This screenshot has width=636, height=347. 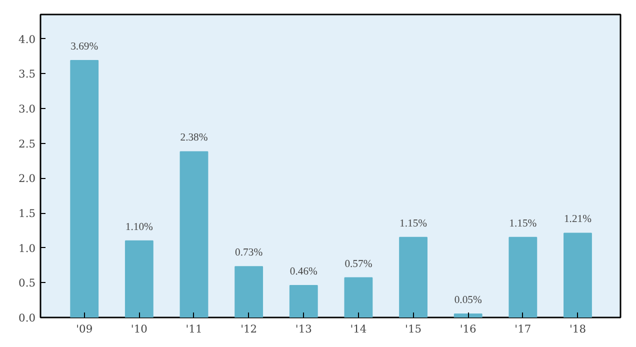 What do you see at coordinates (304, 272) in the screenshot?
I see `data-label: 0.46%` at bounding box center [304, 272].